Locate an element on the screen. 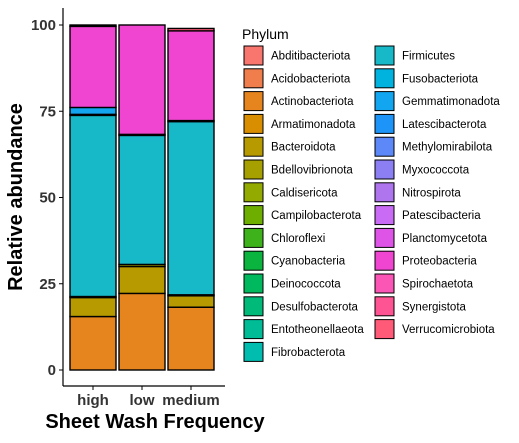 This screenshot has height=443, width=519. legend-label: Cyanobacteria is located at coordinates (308, 262).